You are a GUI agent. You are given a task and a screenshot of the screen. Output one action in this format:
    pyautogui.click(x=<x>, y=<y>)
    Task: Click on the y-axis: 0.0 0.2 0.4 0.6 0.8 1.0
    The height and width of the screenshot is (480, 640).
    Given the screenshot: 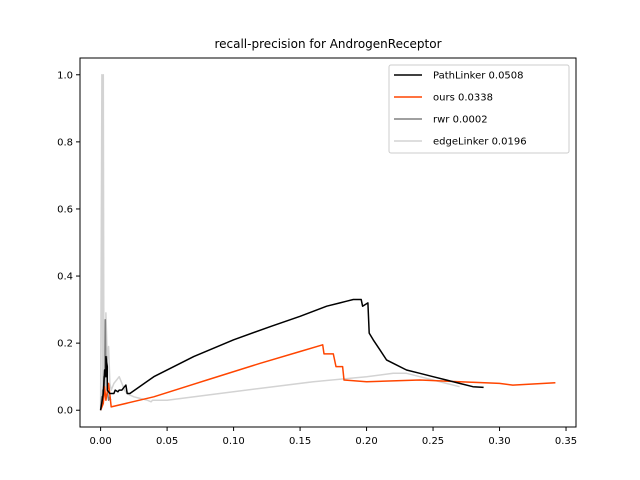 What is the action you would take?
    pyautogui.click(x=68, y=243)
    